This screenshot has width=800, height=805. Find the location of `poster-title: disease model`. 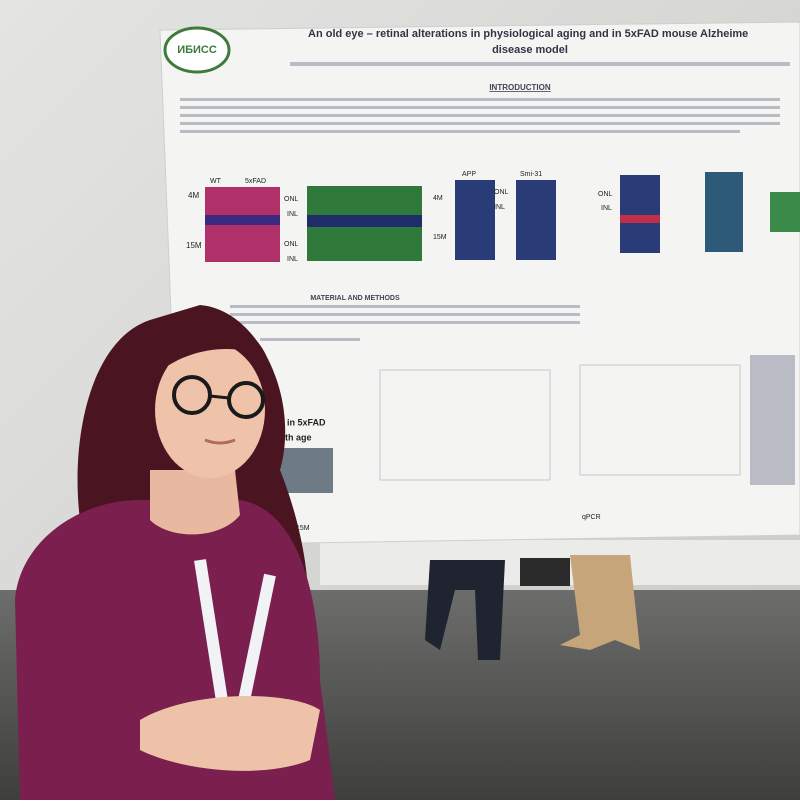

poster-title: disease model is located at coordinates (530, 50).